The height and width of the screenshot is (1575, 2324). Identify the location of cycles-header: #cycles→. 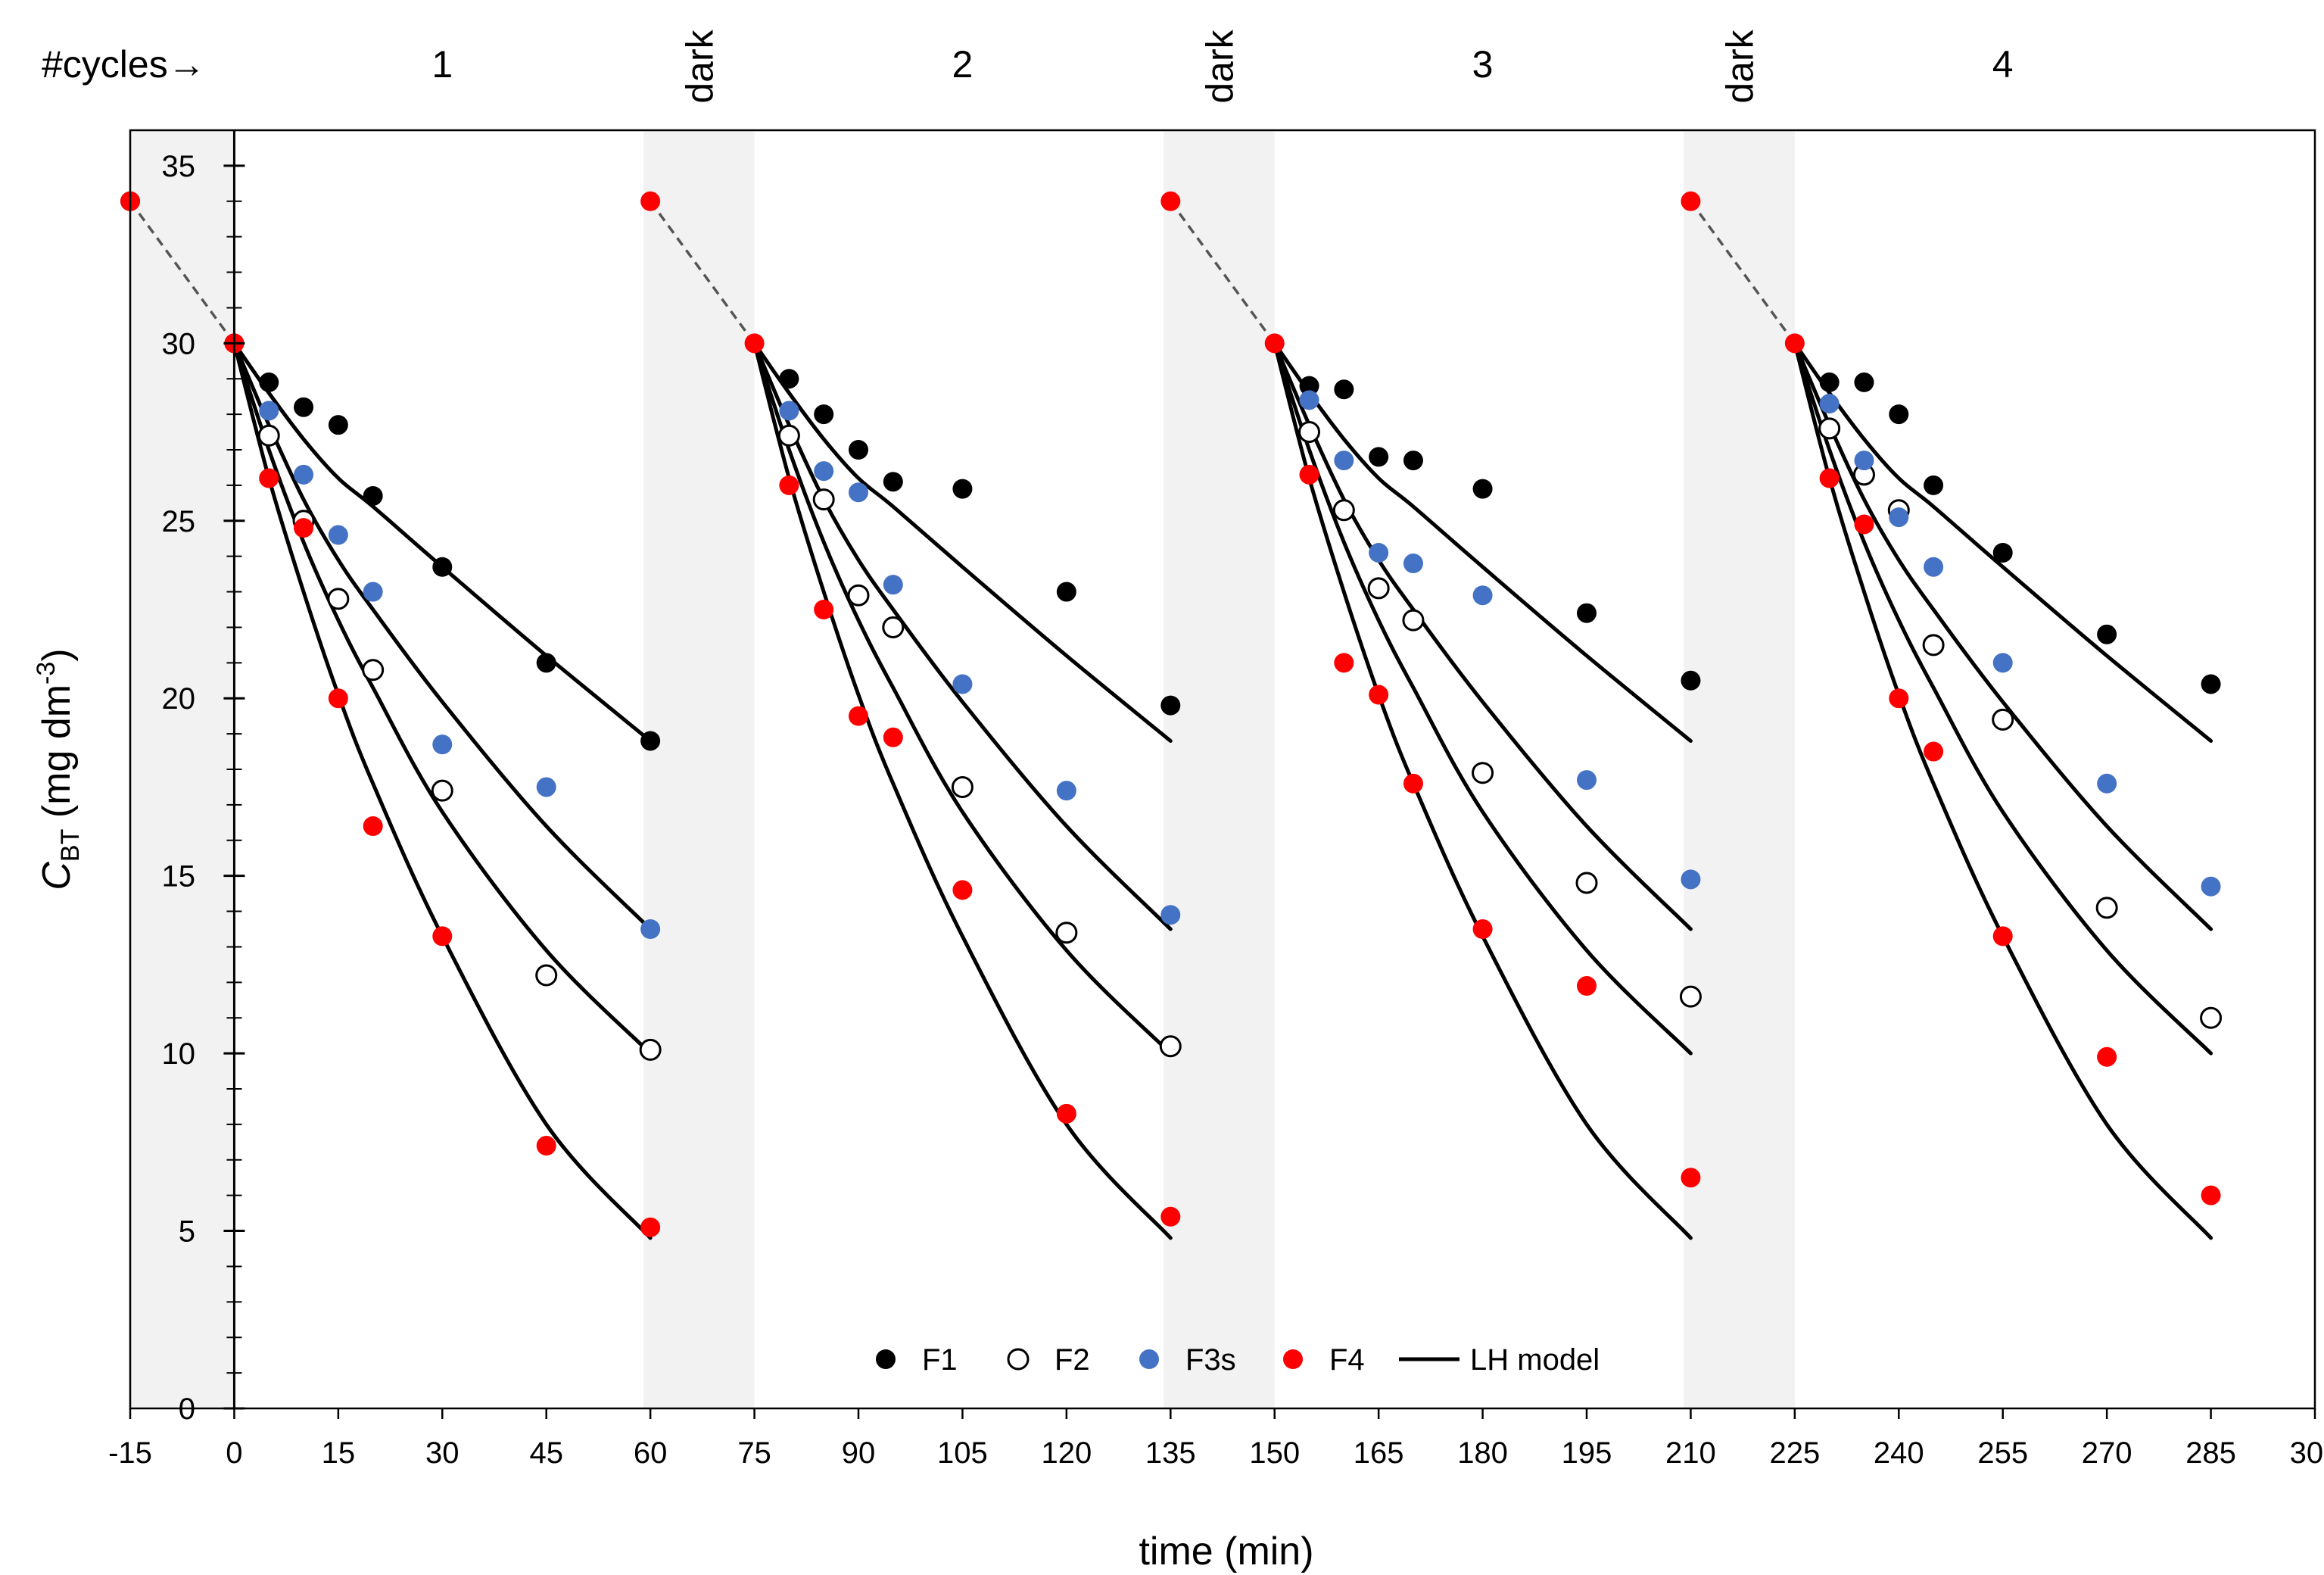
(124, 64).